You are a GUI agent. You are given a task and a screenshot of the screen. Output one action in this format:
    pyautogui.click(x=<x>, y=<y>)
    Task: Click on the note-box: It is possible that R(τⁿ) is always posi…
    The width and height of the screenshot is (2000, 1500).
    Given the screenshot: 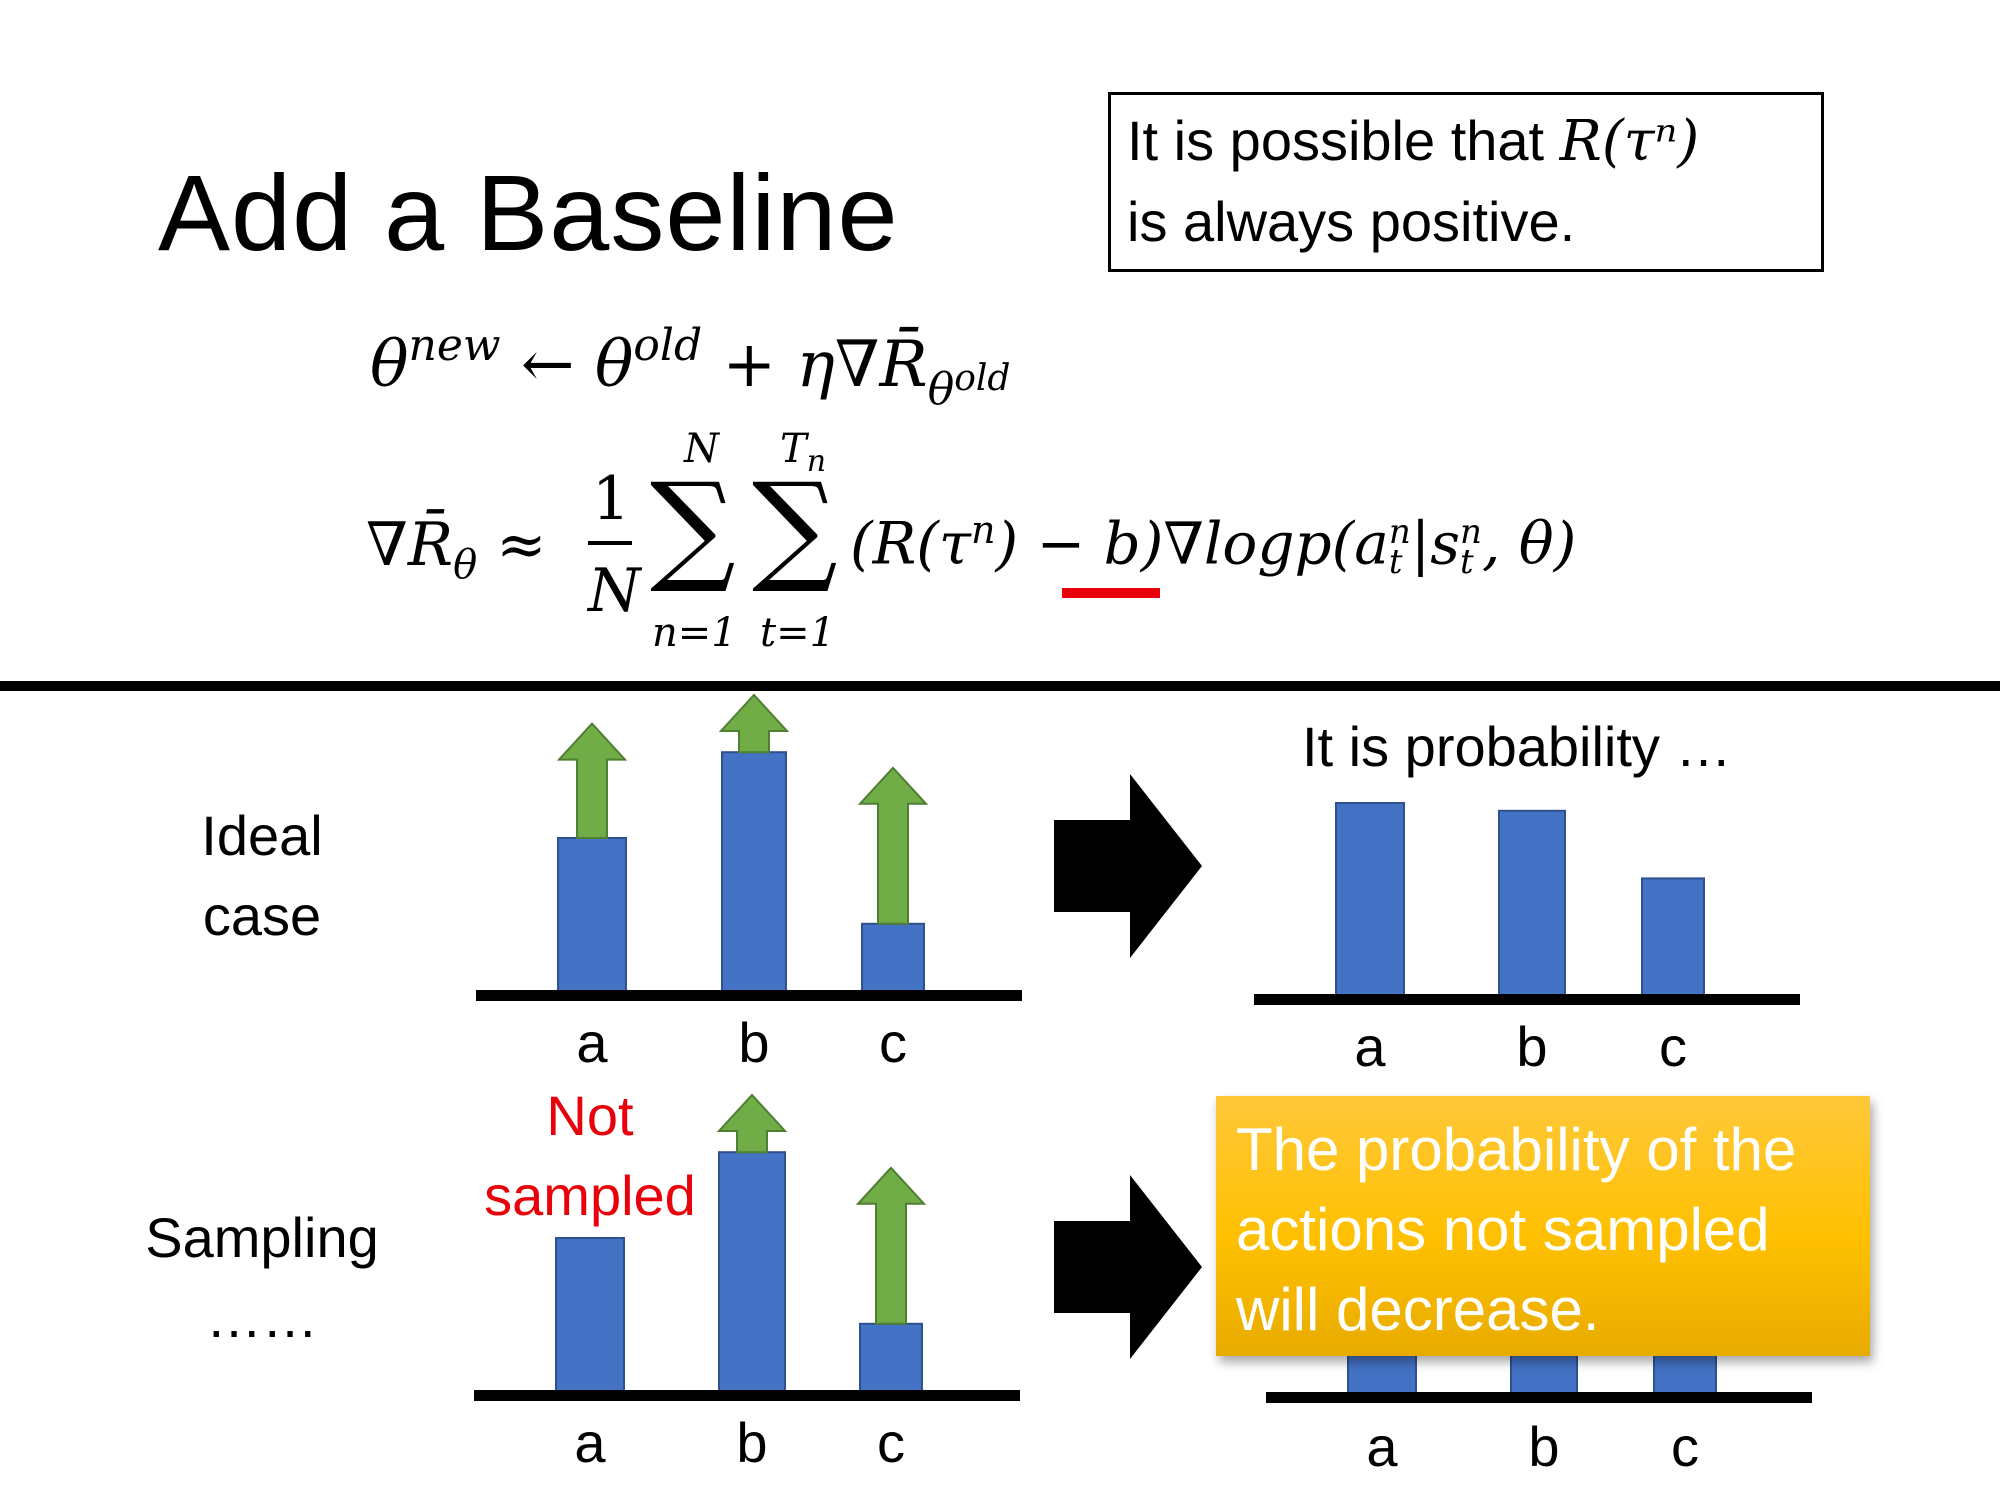 What is the action you would take?
    pyautogui.click(x=1466, y=182)
    